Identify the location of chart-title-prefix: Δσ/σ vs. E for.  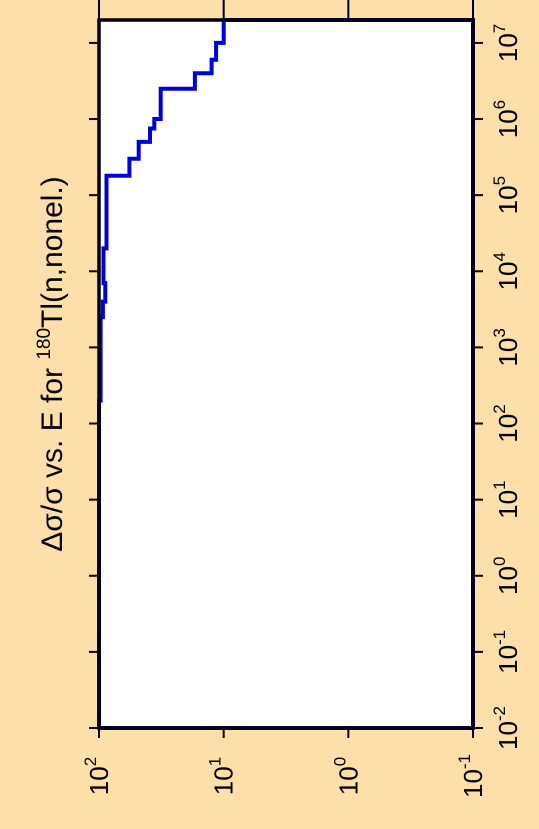
(52, 456).